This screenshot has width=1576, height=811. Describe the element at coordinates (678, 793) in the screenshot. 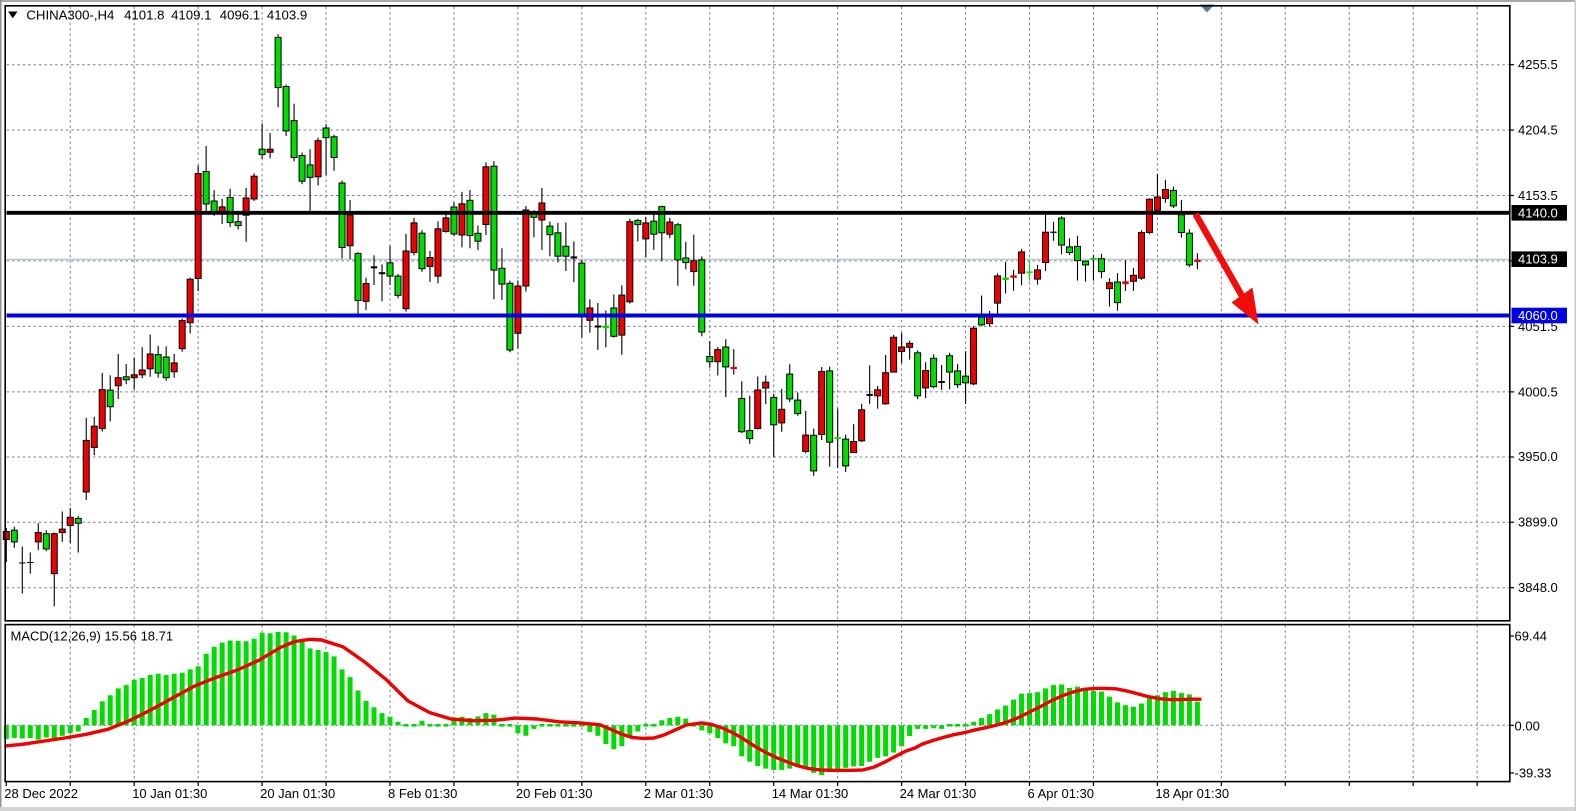

I see `svg-text: 2 Mar 01:30` at that location.